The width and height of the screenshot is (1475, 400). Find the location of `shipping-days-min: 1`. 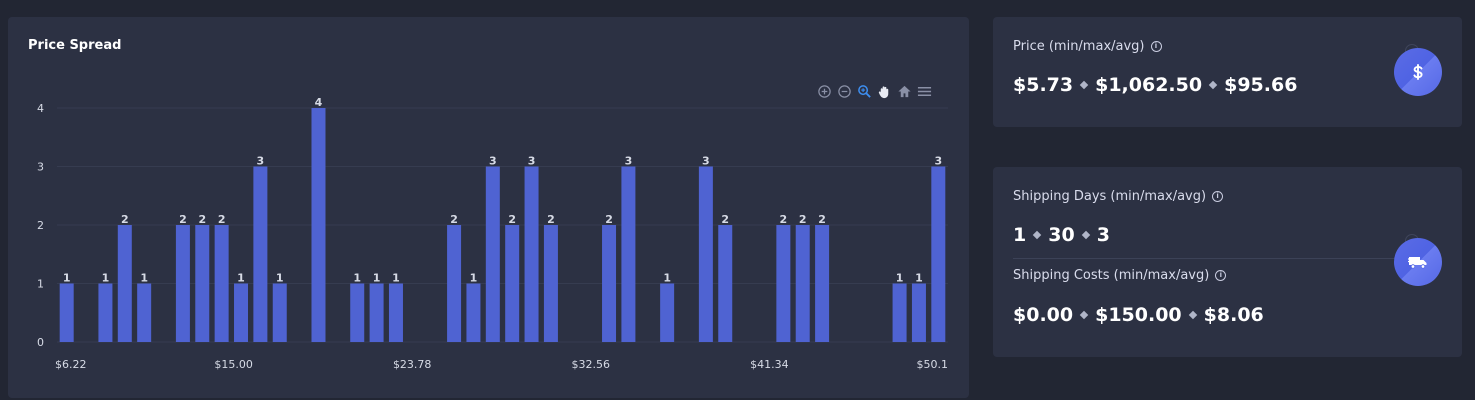

shipping-days-min: 1 is located at coordinates (1020, 235).